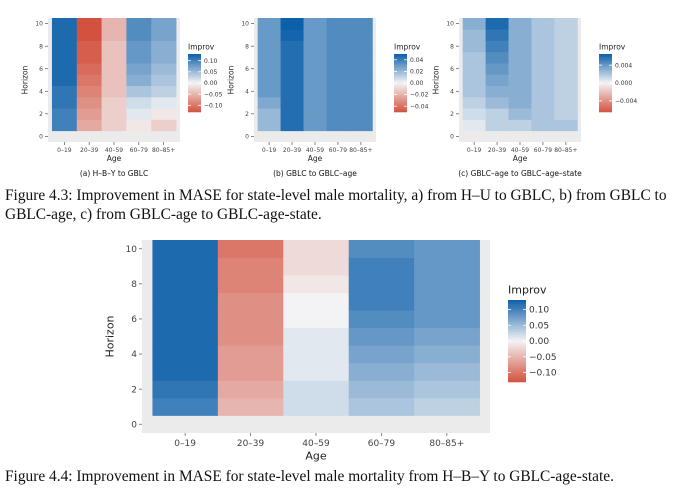 The image size is (673, 499). I want to click on legend-label: −0.10, so click(543, 374).